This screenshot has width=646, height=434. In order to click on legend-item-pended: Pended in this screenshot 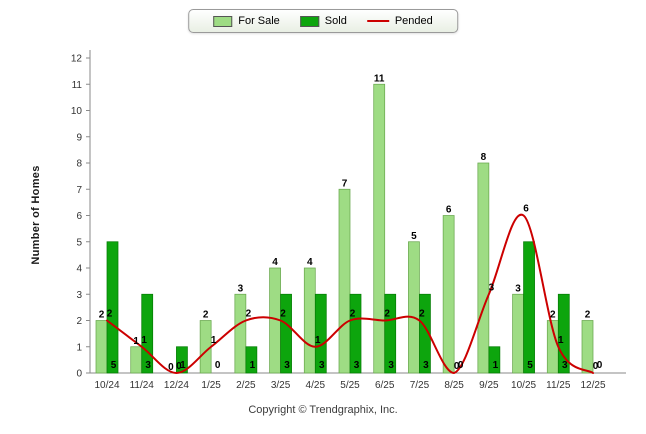, I will do `click(399, 21)`.